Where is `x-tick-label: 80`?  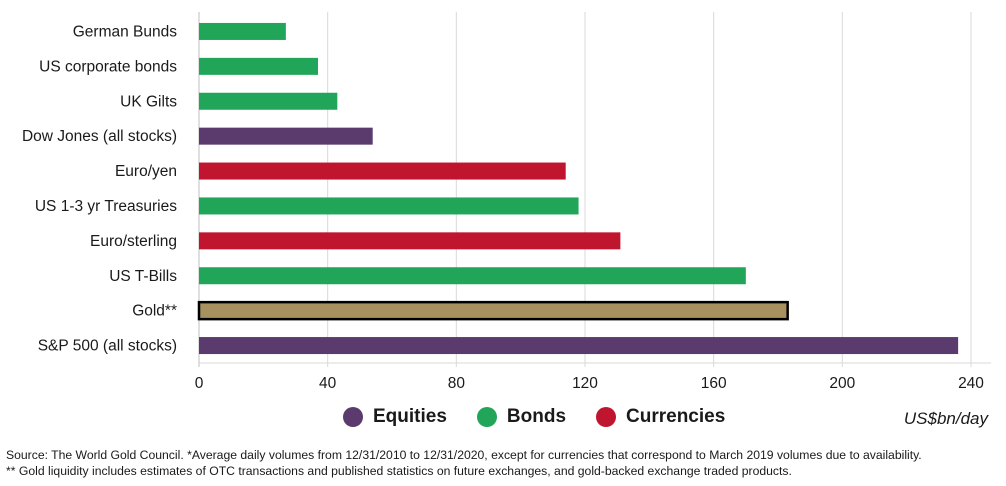 x-tick-label: 80 is located at coordinates (457, 383).